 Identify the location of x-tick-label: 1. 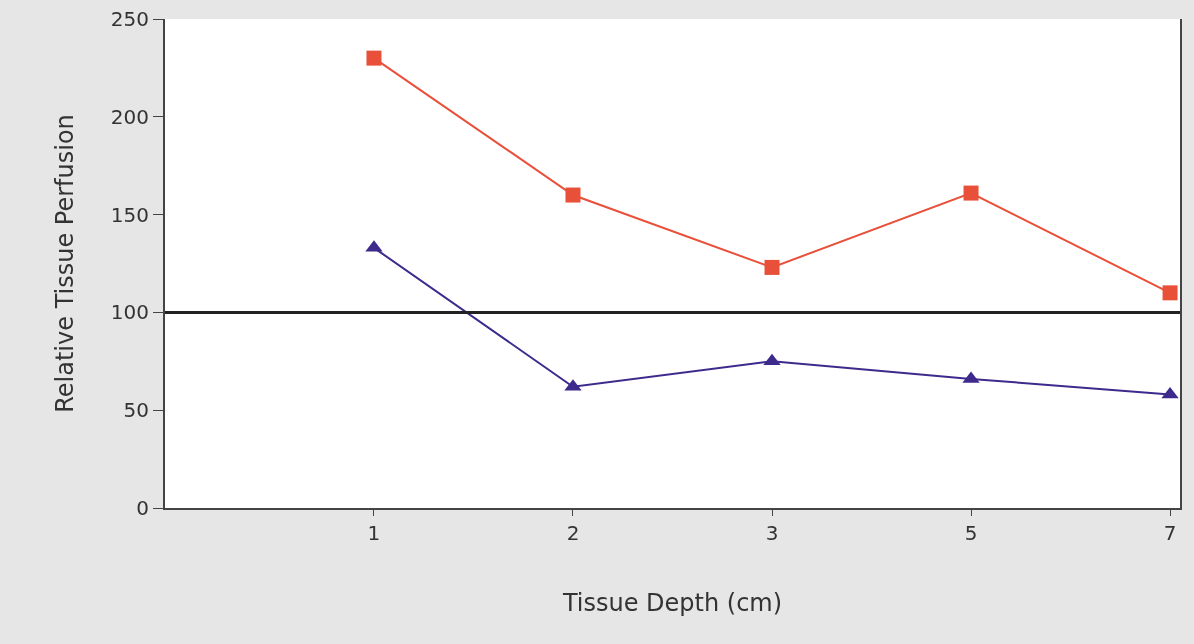
(374, 533).